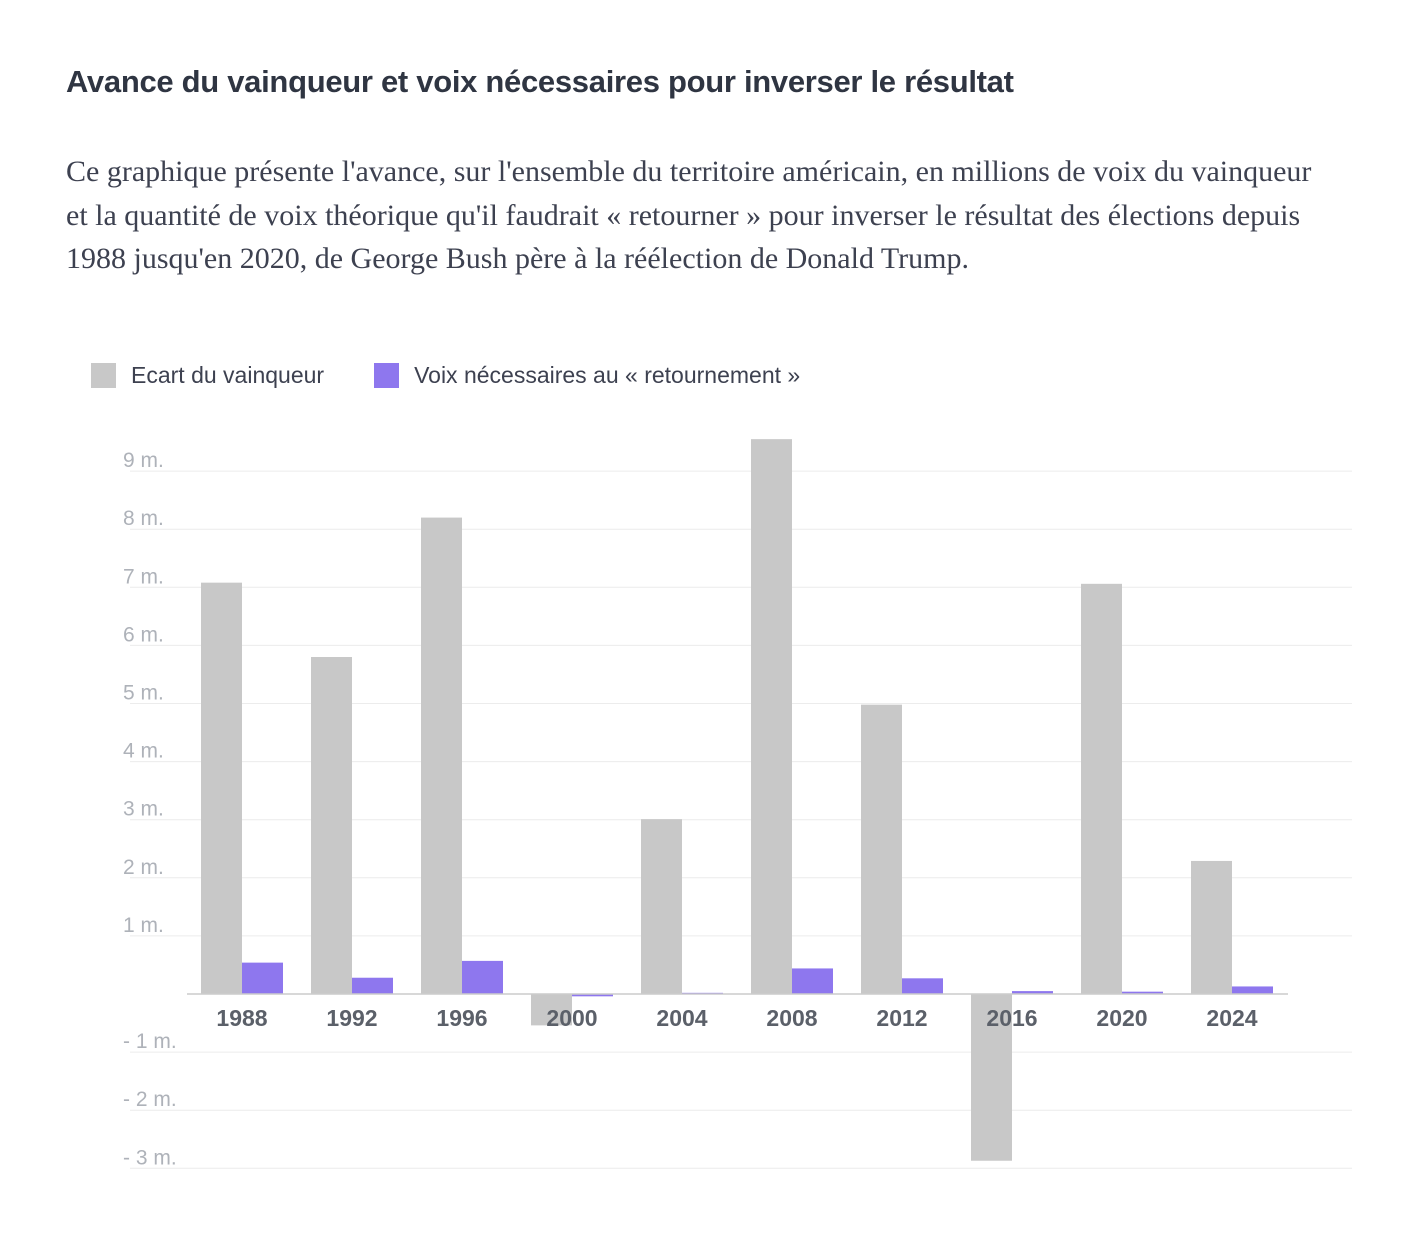 The image size is (1420, 1238). Describe the element at coordinates (143, 867) in the screenshot. I see `y-tick-label: 2 m.` at that location.